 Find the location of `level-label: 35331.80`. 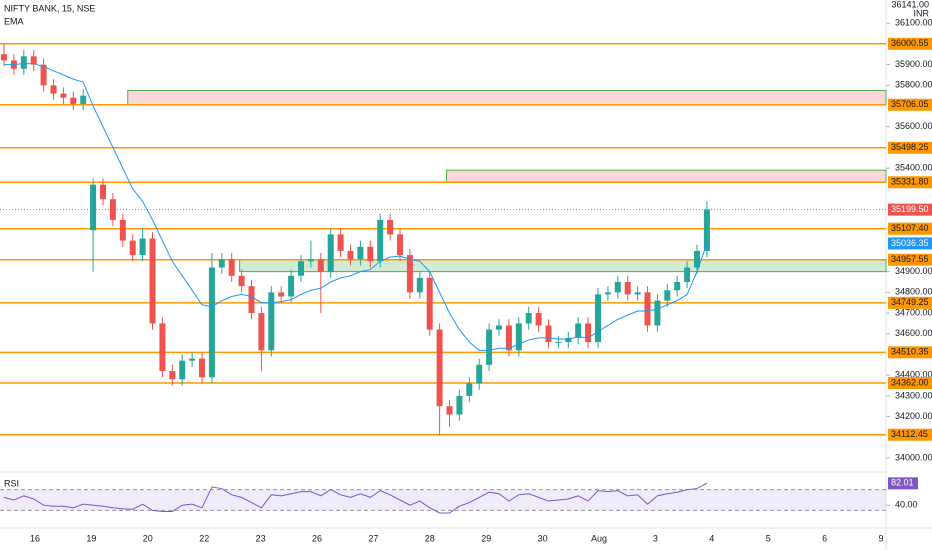

level-label: 35331.80 is located at coordinates (910, 182).